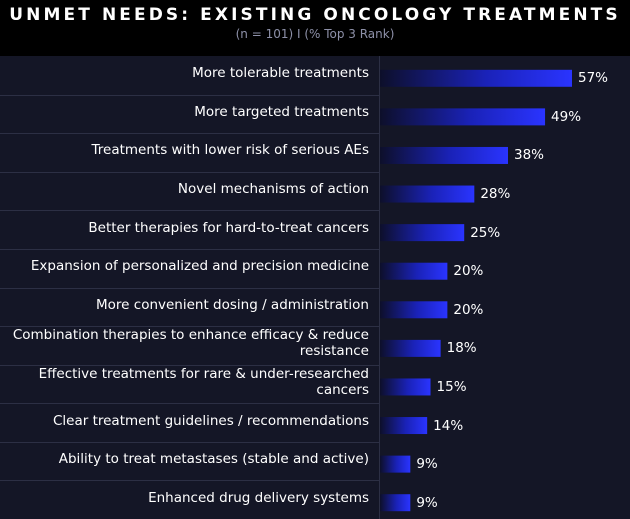  Describe the element at coordinates (451, 386) in the screenshot. I see `value-label: 15%` at that location.